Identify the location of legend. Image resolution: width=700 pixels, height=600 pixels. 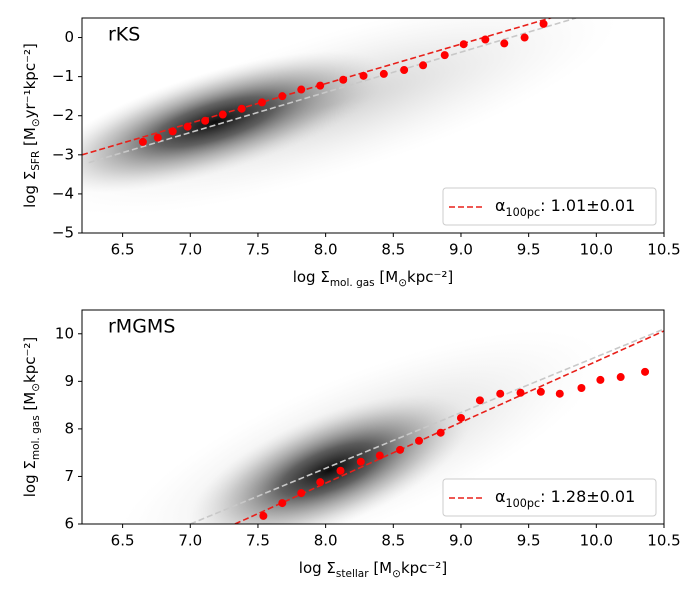
(549, 206).